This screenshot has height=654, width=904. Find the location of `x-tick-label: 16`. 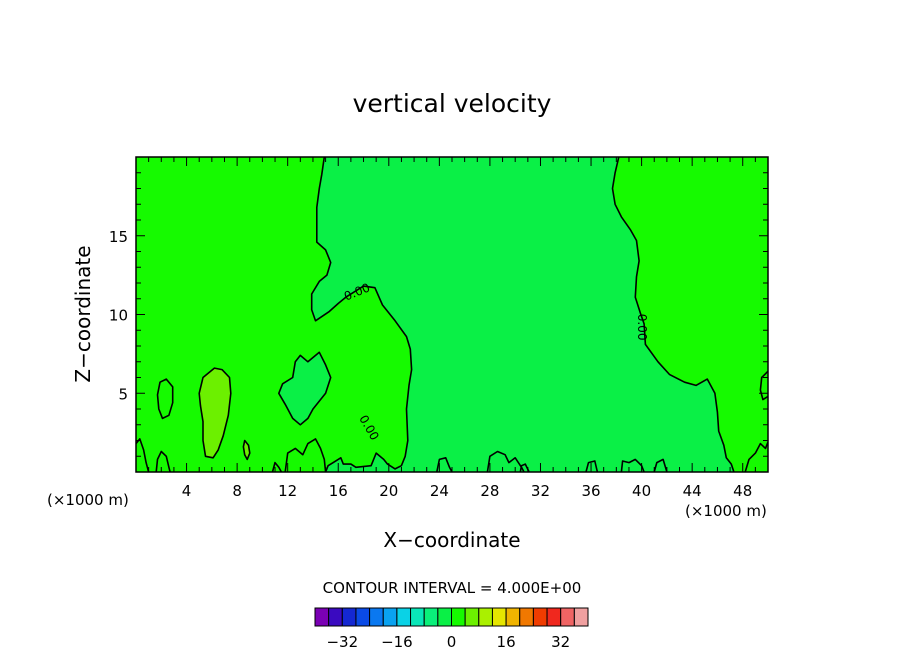

x-tick-label: 16 is located at coordinates (338, 491).